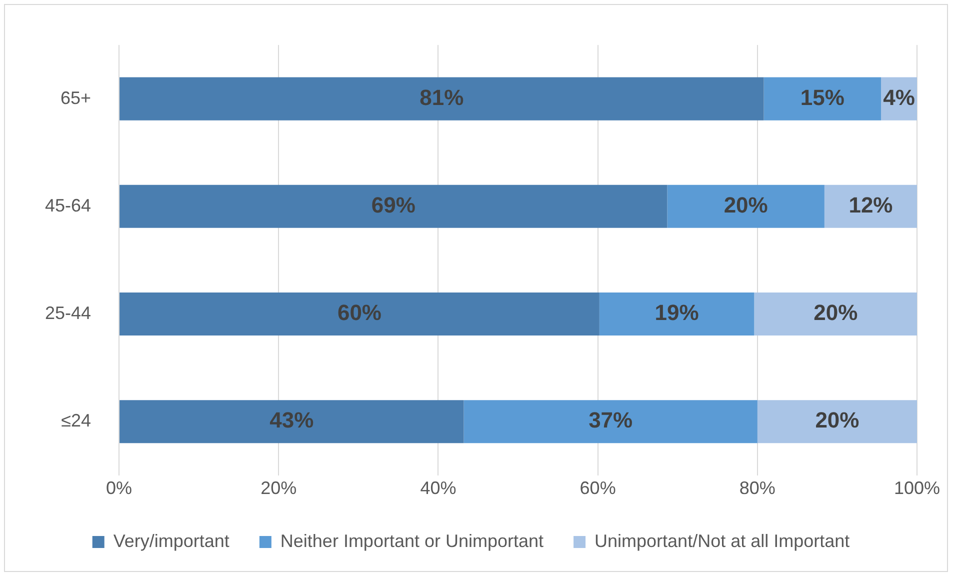 The height and width of the screenshot is (578, 954). Describe the element at coordinates (278, 488) in the screenshot. I see `x-tick-label: 20%` at that location.